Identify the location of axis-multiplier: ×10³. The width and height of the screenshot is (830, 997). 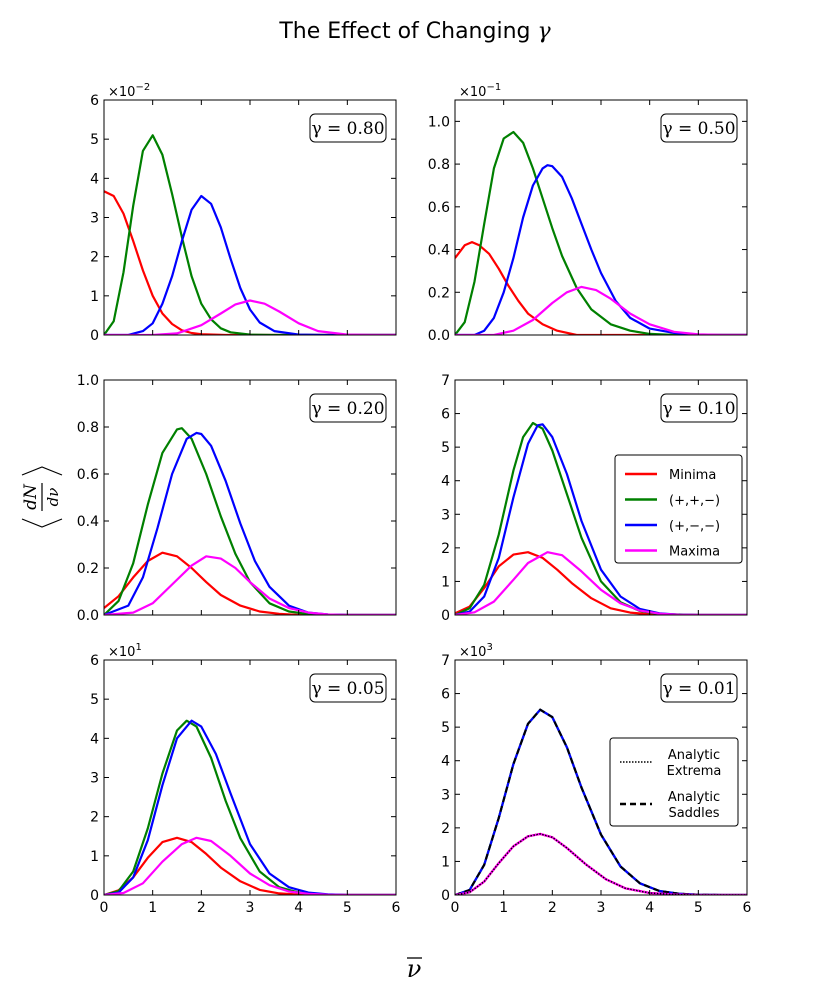
(476, 651).